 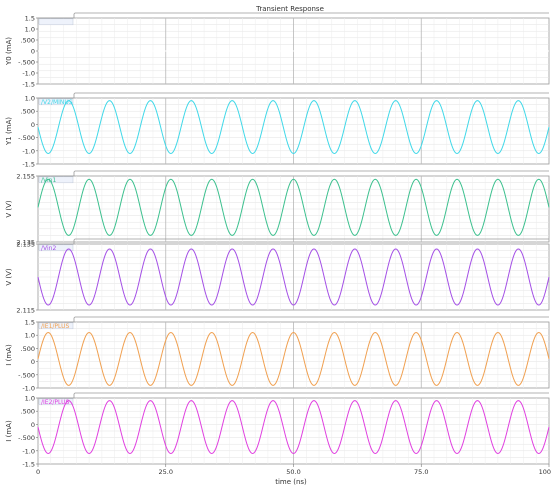 I want to click on y-axis-label: Y0 (mA), so click(x=9, y=51).